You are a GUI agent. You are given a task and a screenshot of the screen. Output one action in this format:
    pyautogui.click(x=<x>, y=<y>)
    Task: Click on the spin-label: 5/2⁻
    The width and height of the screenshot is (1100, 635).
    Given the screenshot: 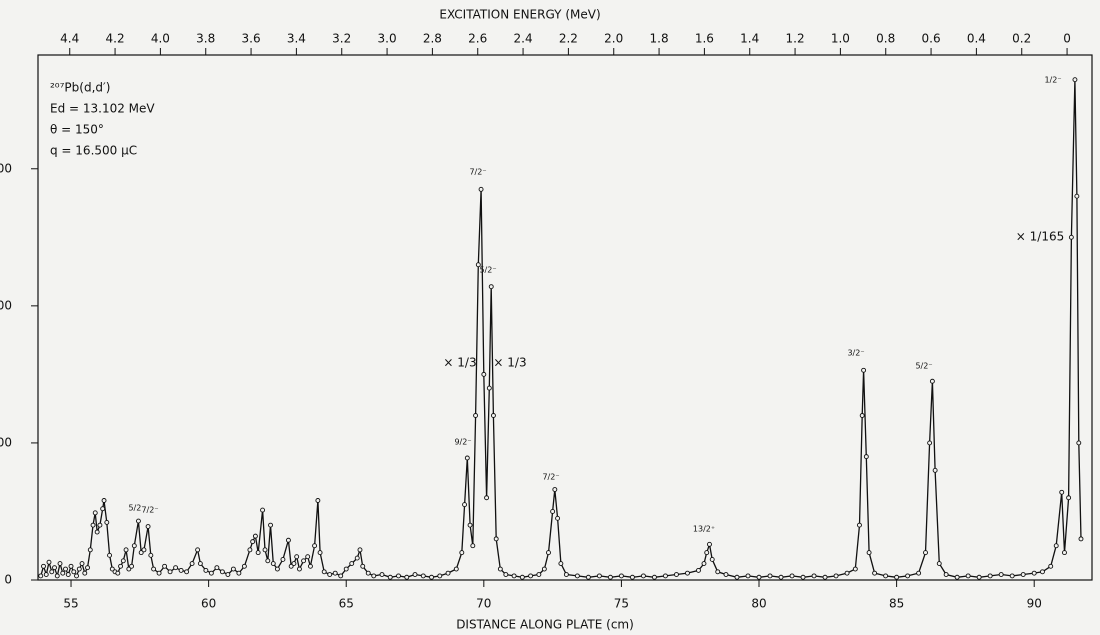 What is the action you would take?
    pyautogui.click(x=487, y=270)
    